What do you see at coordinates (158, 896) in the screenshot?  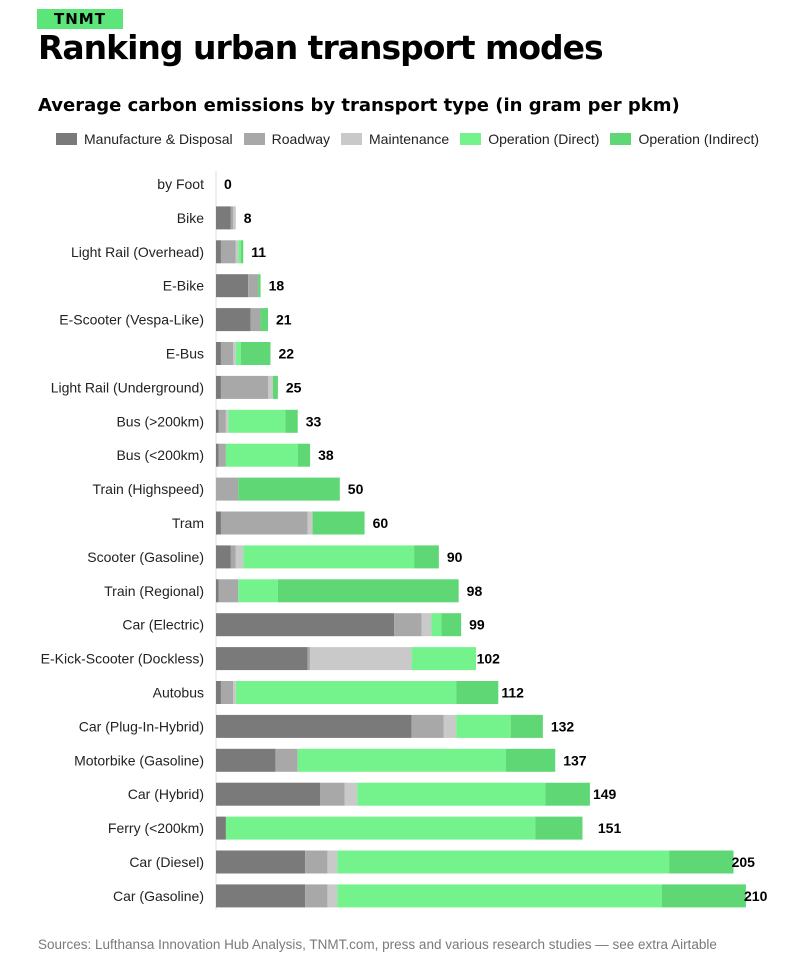 I see `category-label: Car (Gasoline)` at bounding box center [158, 896].